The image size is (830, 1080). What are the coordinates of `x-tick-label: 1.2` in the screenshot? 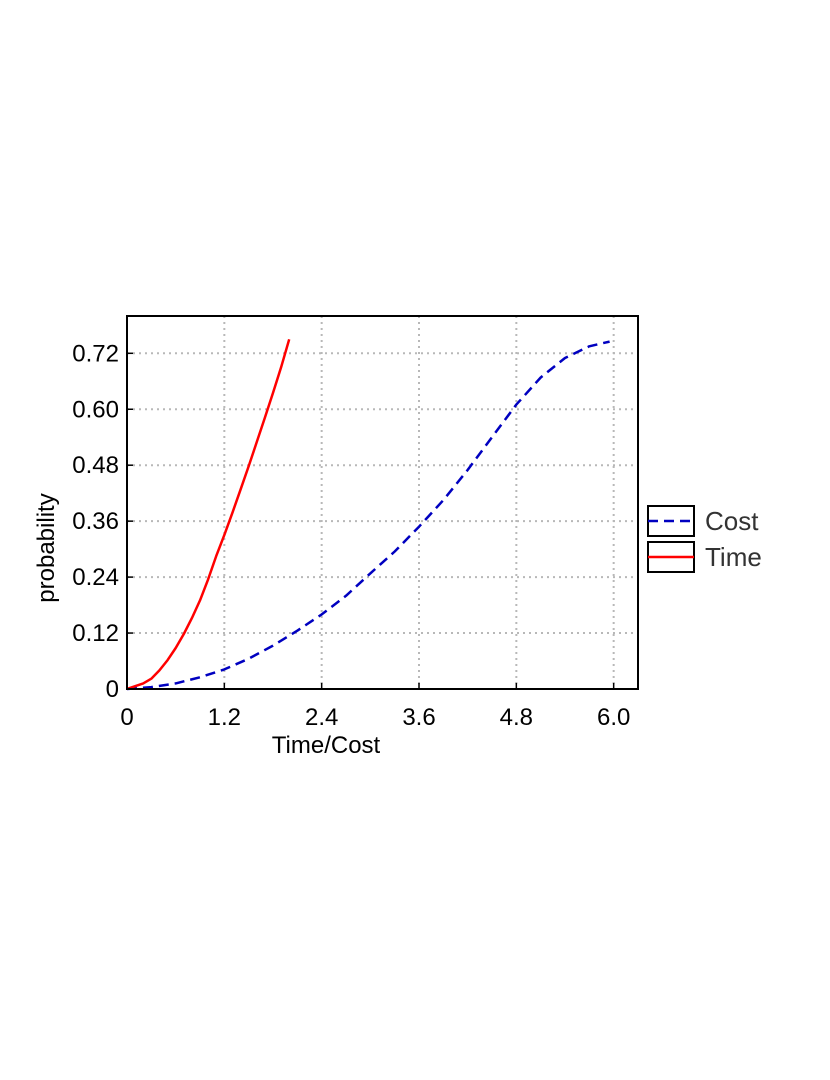 It's located at (224, 717).